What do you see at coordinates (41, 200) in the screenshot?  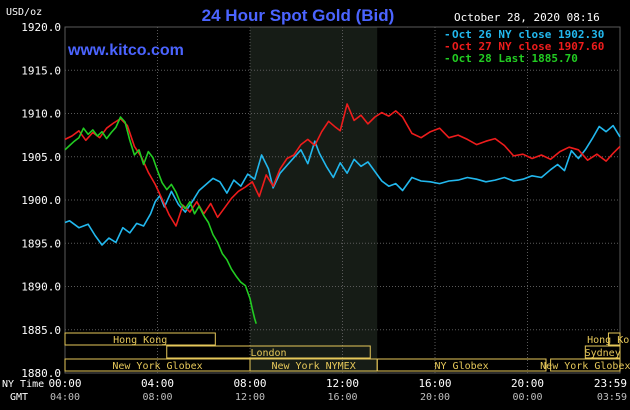 I see `y-tick-label: 1900.0` at bounding box center [41, 200].